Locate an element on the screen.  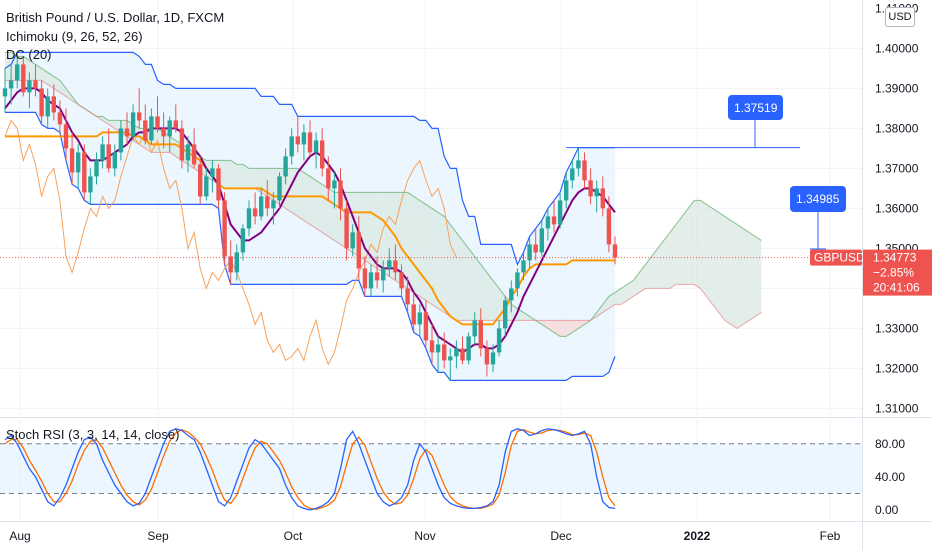
price-tick-label: 1.39000 is located at coordinates (897, 88).